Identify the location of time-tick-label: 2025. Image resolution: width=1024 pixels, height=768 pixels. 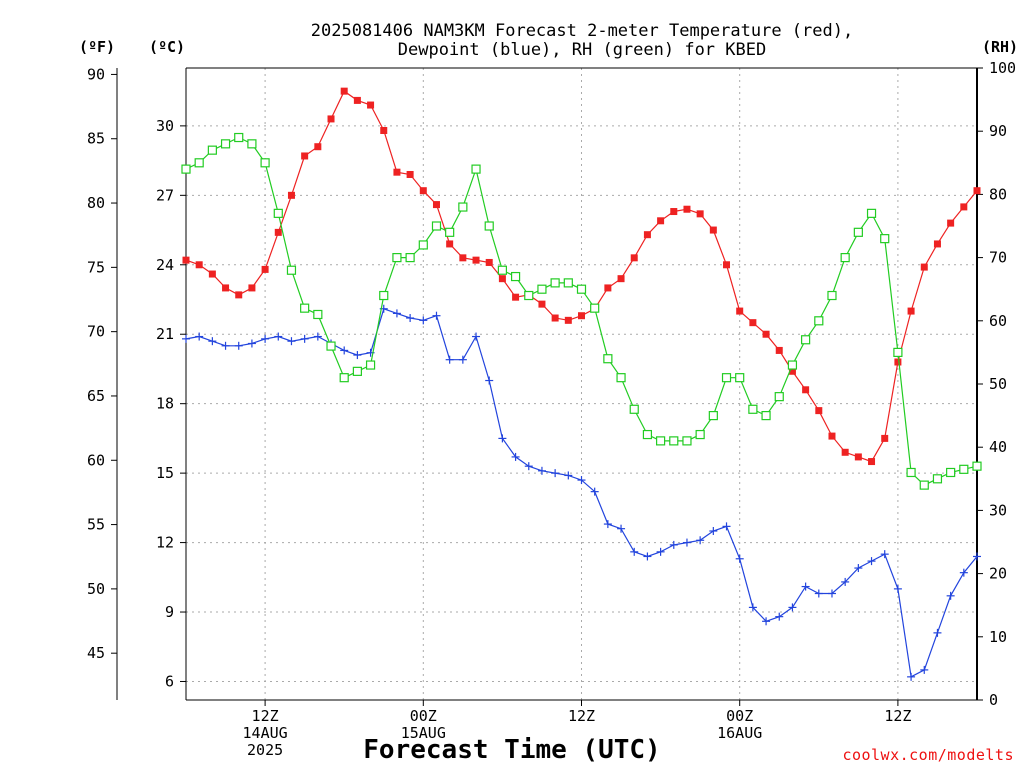
(265, 750).